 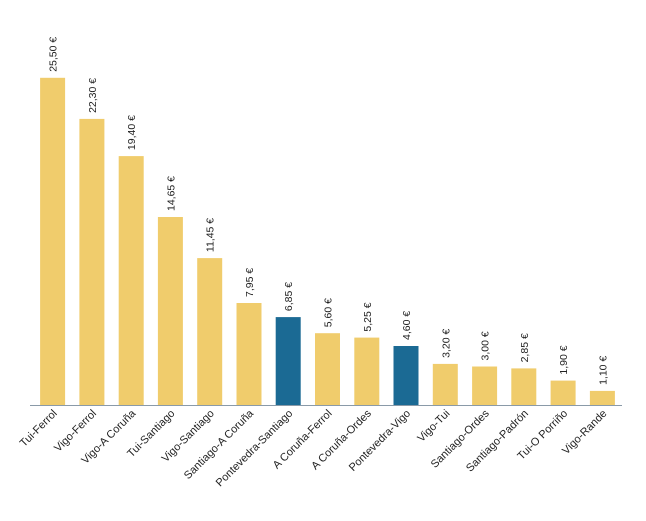 What do you see at coordinates (329, 312) in the screenshot?
I see `value-label-a-coruna-ferrol: 5,60 €` at bounding box center [329, 312].